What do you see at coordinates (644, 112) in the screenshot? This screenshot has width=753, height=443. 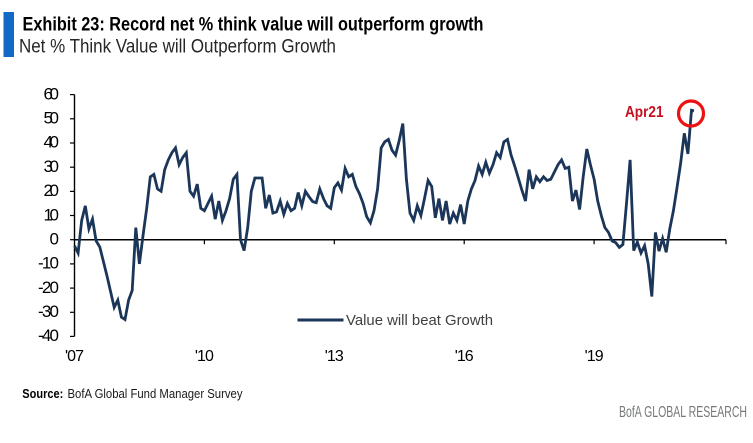 I see `svg-text: Apr21` at bounding box center [644, 112].